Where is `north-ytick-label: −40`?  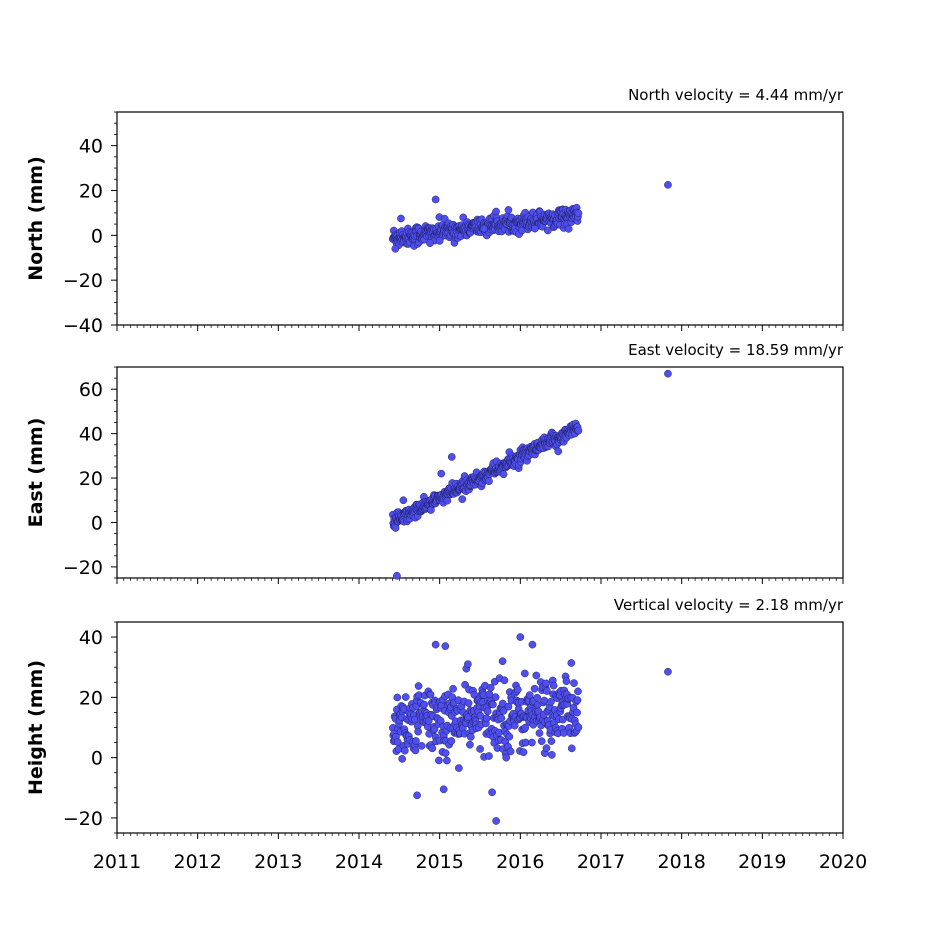
north-ytick-label: −40 is located at coordinates (83, 326).